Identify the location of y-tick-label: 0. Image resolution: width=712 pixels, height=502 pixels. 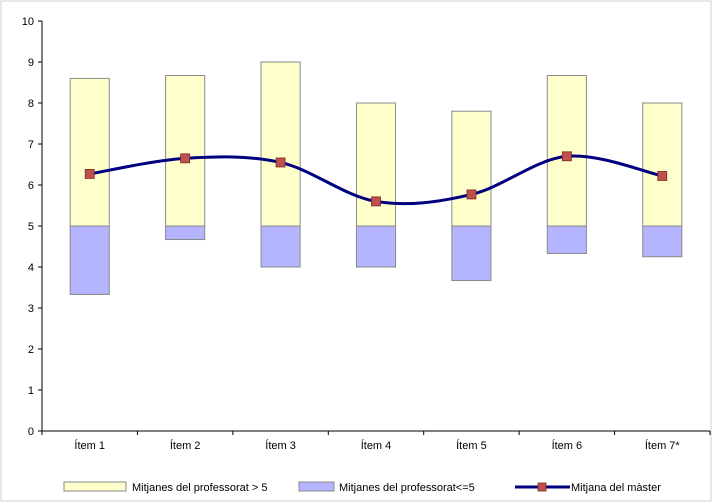
(31, 432).